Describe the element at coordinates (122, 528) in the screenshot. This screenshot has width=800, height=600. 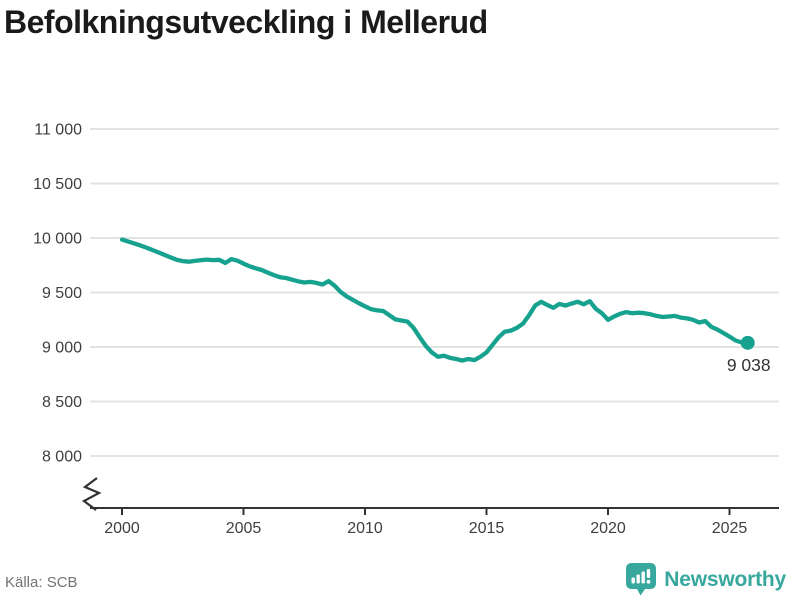
I see `x-axis-tick-label: 2000` at that location.